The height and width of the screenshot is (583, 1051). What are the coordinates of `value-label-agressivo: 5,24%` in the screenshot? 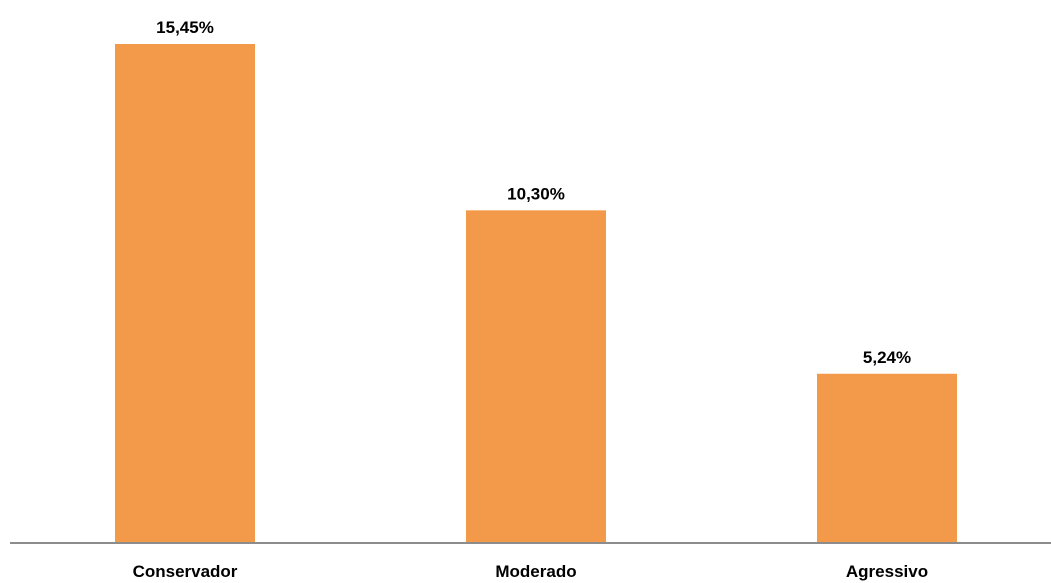 It's located at (887, 357).